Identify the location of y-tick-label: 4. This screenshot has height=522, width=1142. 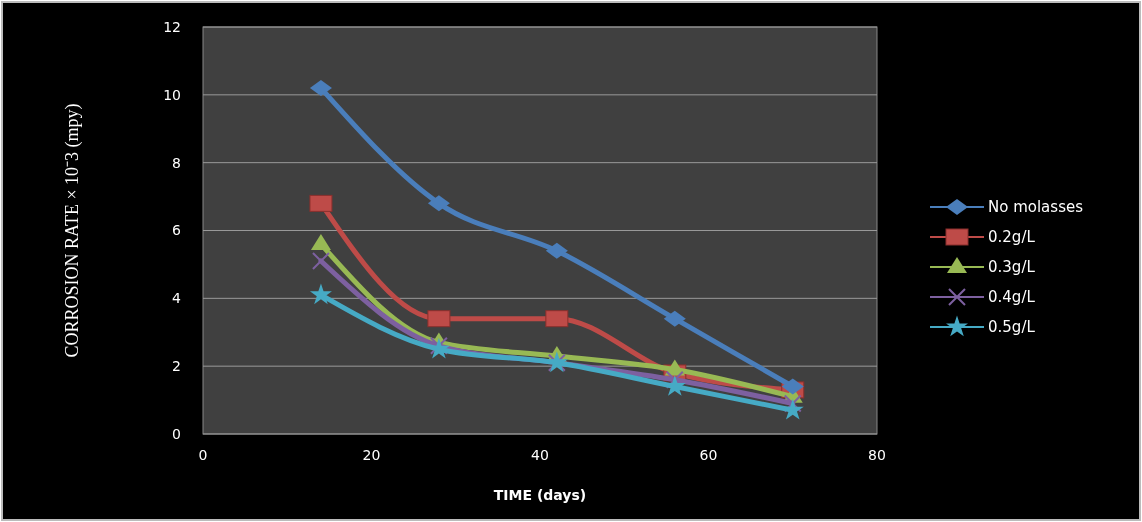
(177, 298).